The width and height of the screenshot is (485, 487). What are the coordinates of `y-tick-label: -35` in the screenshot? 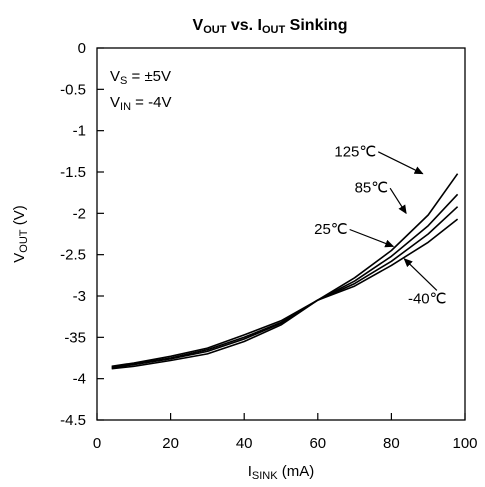 It's located at (75, 337).